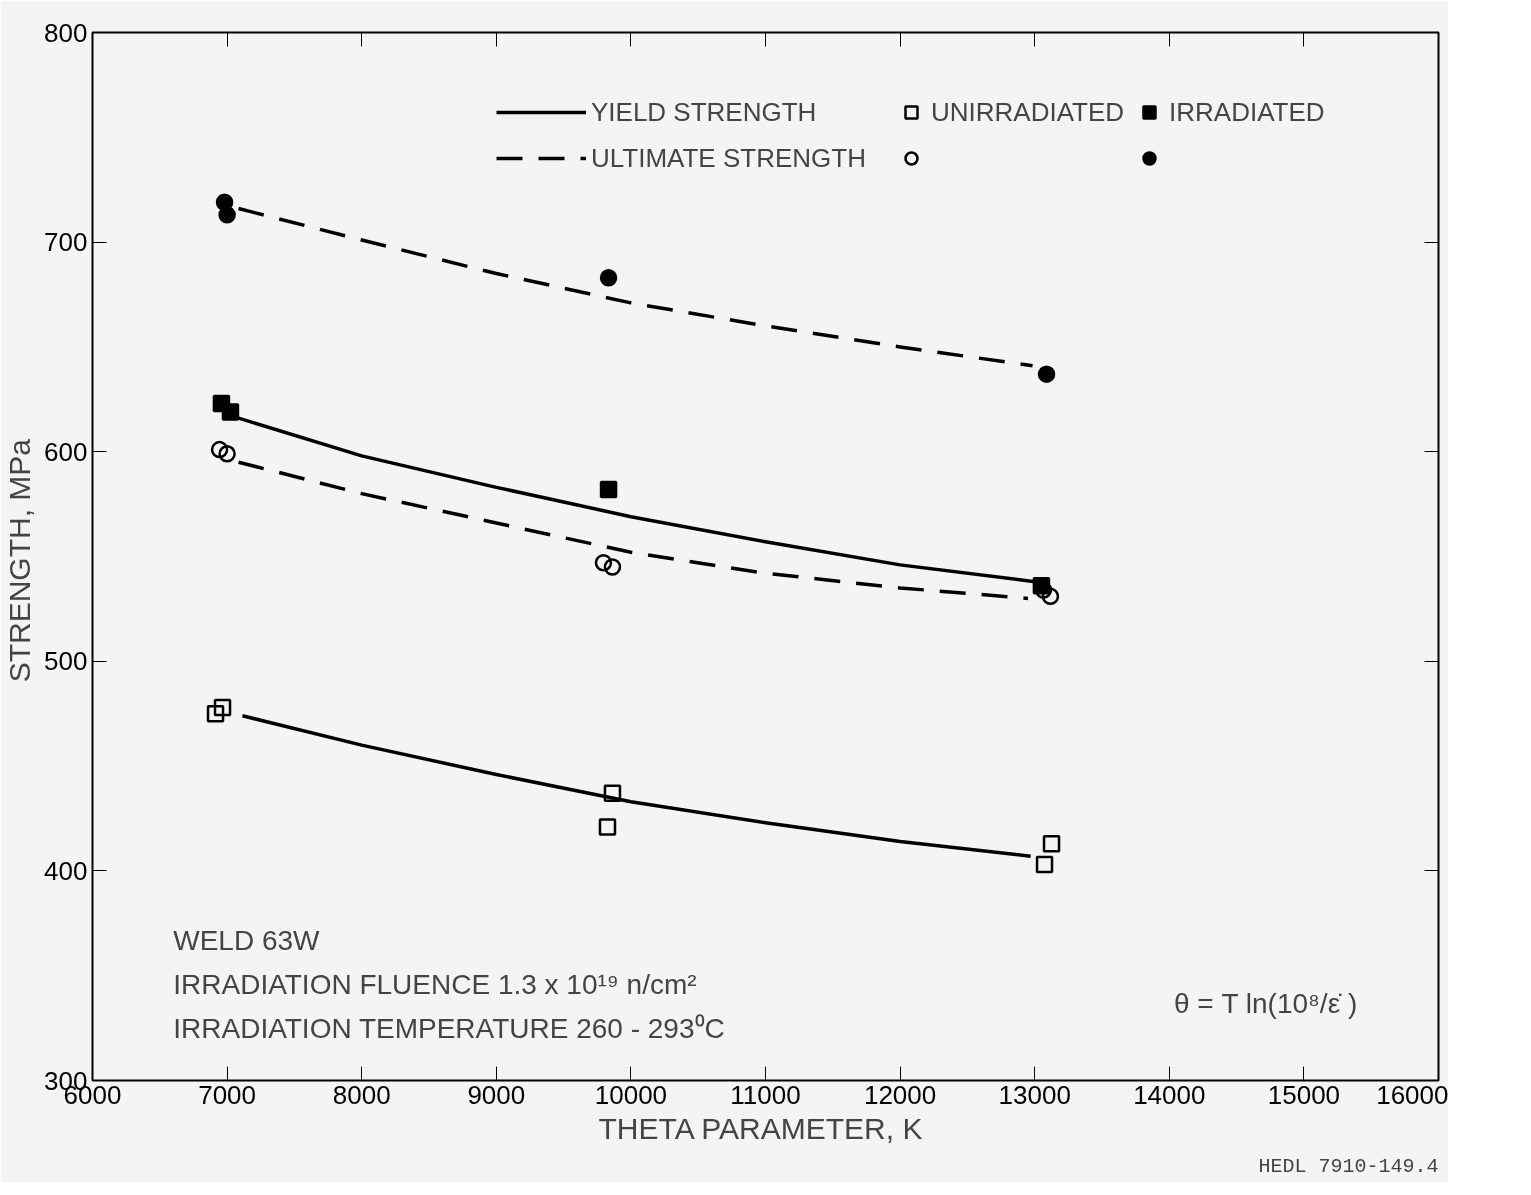 The height and width of the screenshot is (1195, 1531). Describe the element at coordinates (760, 1128) in the screenshot. I see `x-axis-title: THETA PARAMETER, K` at that location.